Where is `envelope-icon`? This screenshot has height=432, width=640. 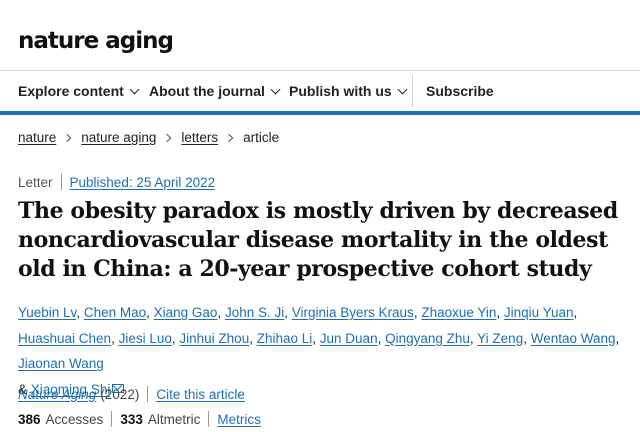 envelope-icon is located at coordinates (118, 388).